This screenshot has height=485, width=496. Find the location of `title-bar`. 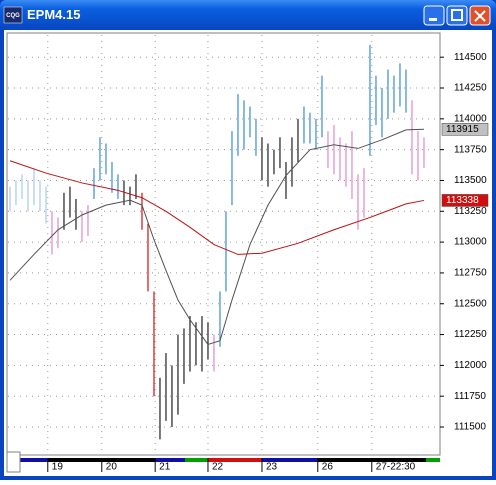

title-bar is located at coordinates (248, 15).